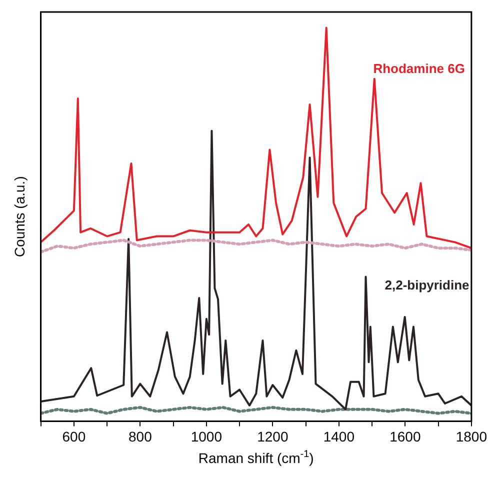 This screenshot has height=481, width=498. What do you see at coordinates (206, 436) in the screenshot?
I see `x-tick-label: 1000` at bounding box center [206, 436].